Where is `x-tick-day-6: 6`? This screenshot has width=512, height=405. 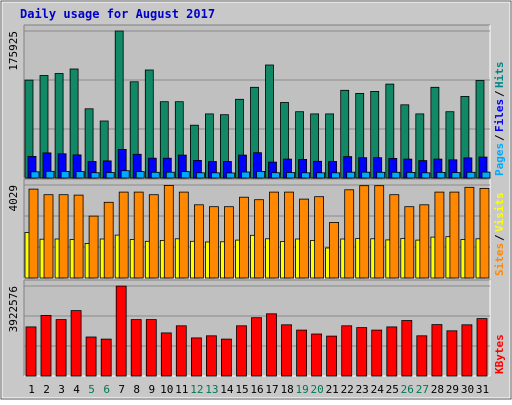 x-tick-day-6: 6 is located at coordinates (106, 389).